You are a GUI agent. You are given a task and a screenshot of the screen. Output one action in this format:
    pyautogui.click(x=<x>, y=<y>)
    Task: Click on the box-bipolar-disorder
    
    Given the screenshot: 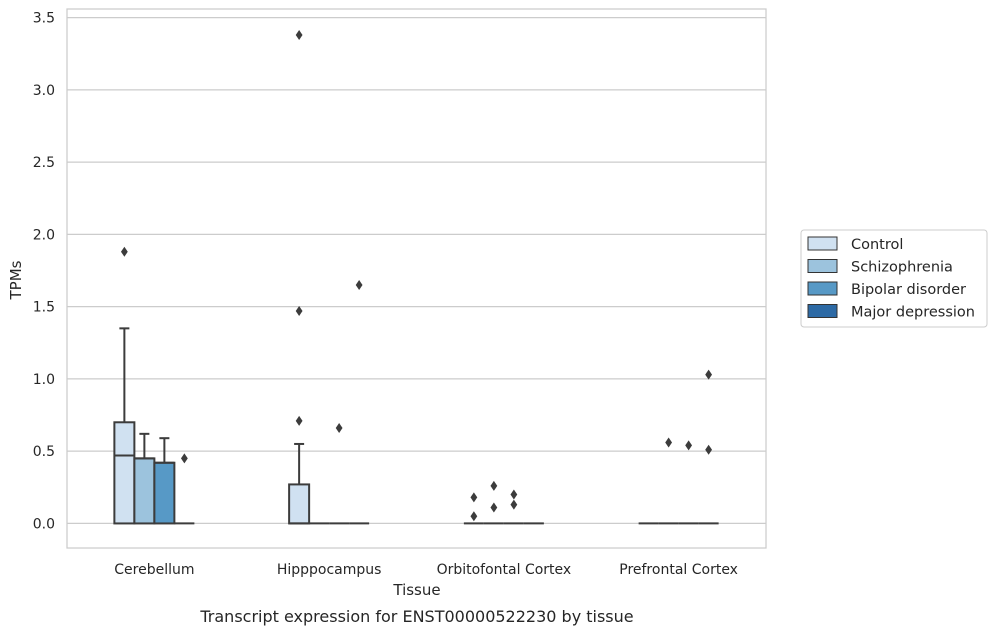 What is the action you would take?
    pyautogui.click(x=164, y=481)
    